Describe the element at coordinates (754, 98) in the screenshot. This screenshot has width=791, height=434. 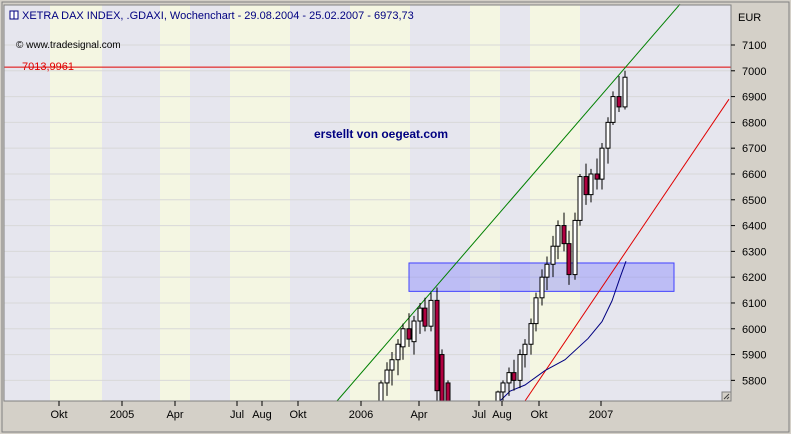
I see `y-tick-label: 6900` at that location.